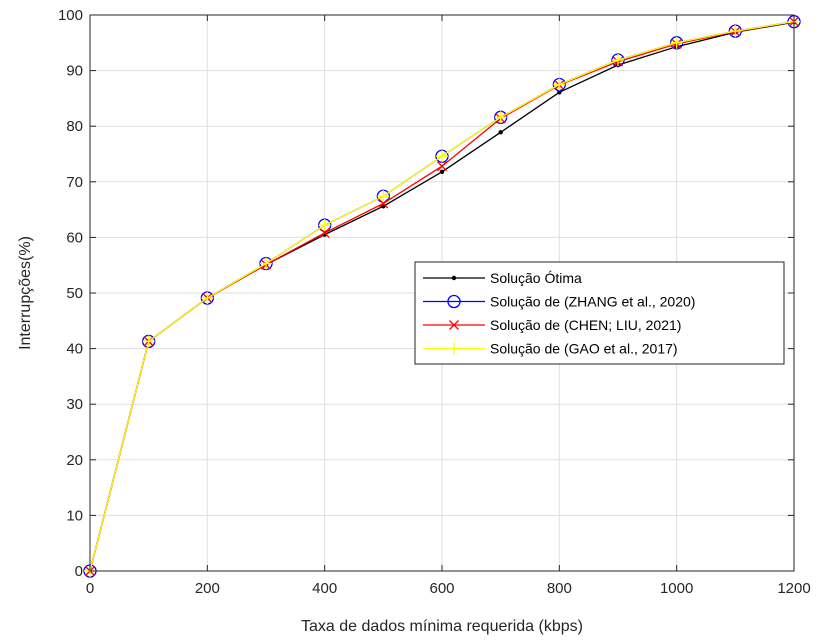 This screenshot has width=819, height=640. I want to click on legend-label: Solução de (ZHANG et al., 2020), so click(592, 302).